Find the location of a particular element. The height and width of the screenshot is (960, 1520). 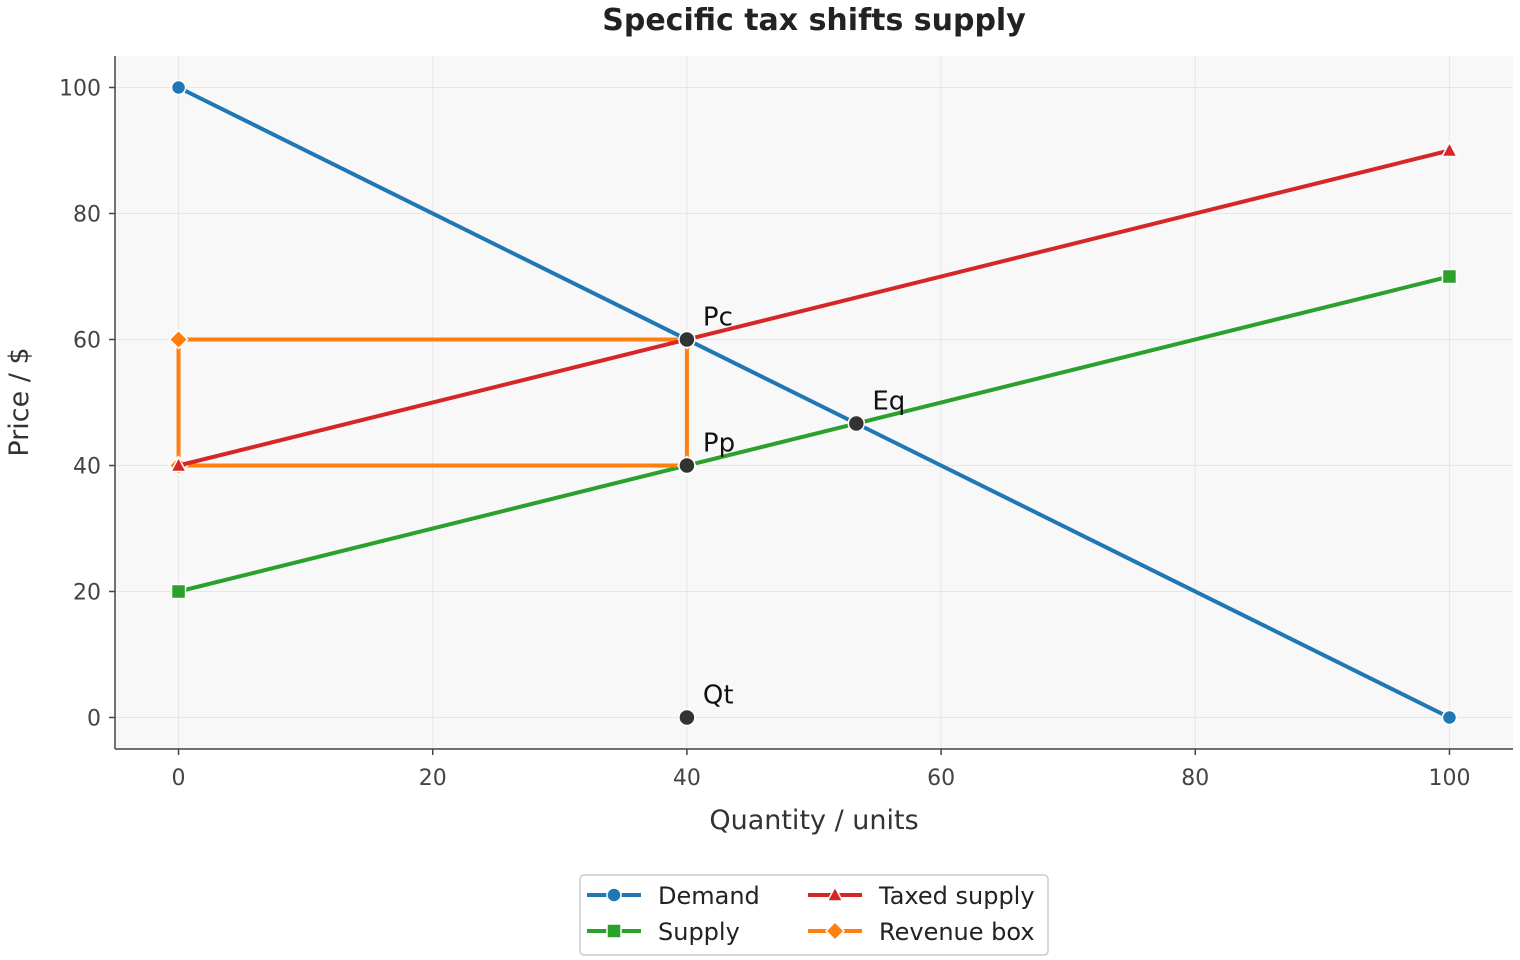

y-tick-label: 100 is located at coordinates (80, 89).